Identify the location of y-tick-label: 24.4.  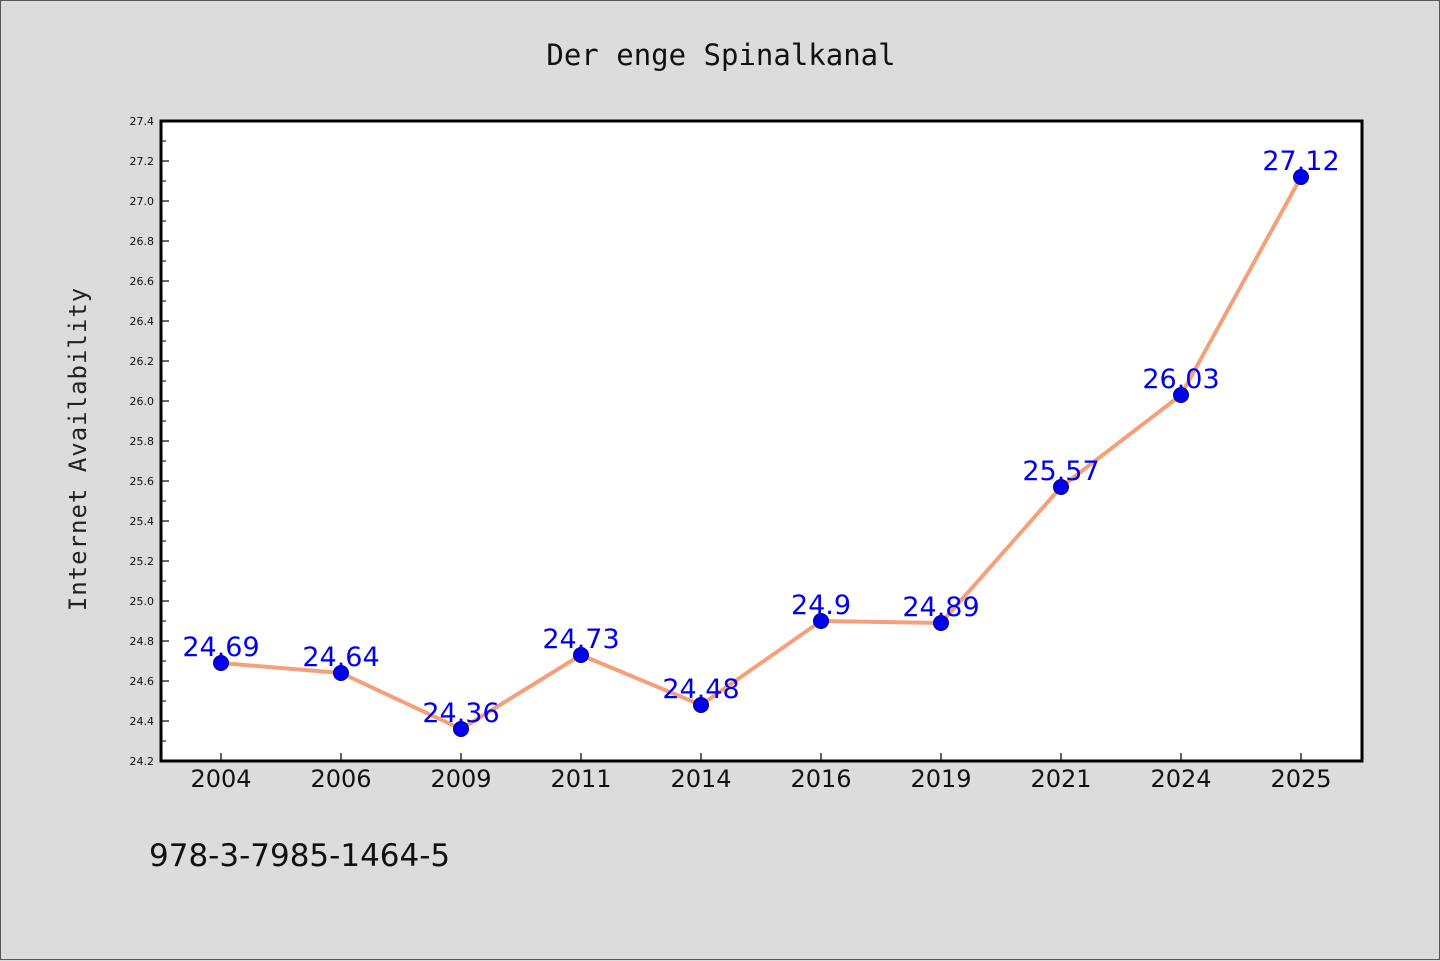
(142, 721).